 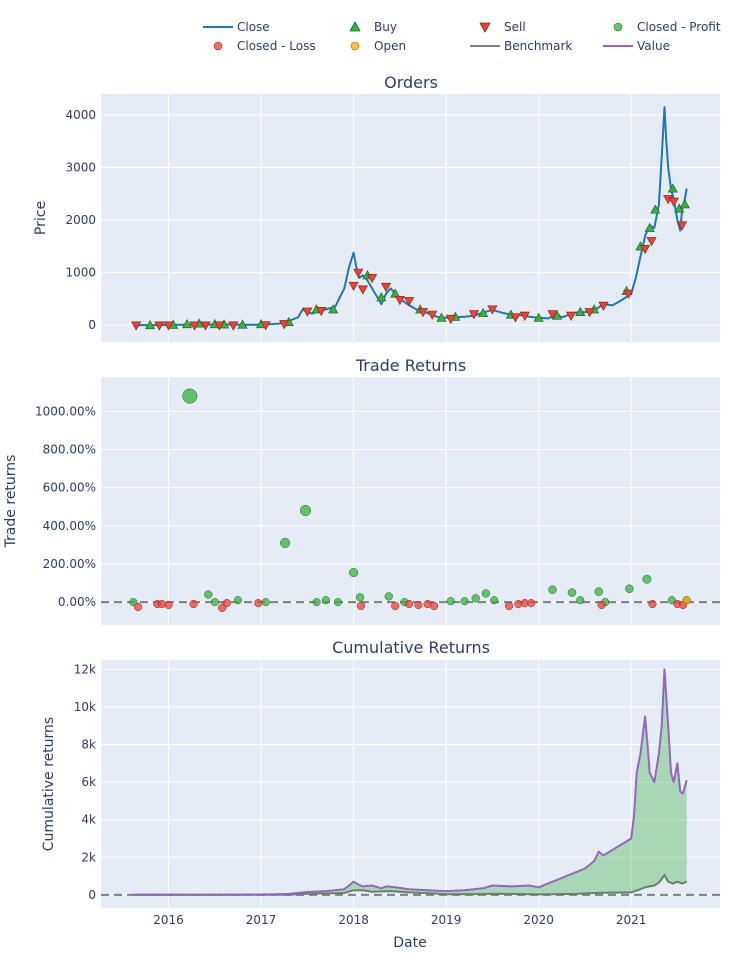 I want to click on legend-item-sell: Sell, so click(x=502, y=27).